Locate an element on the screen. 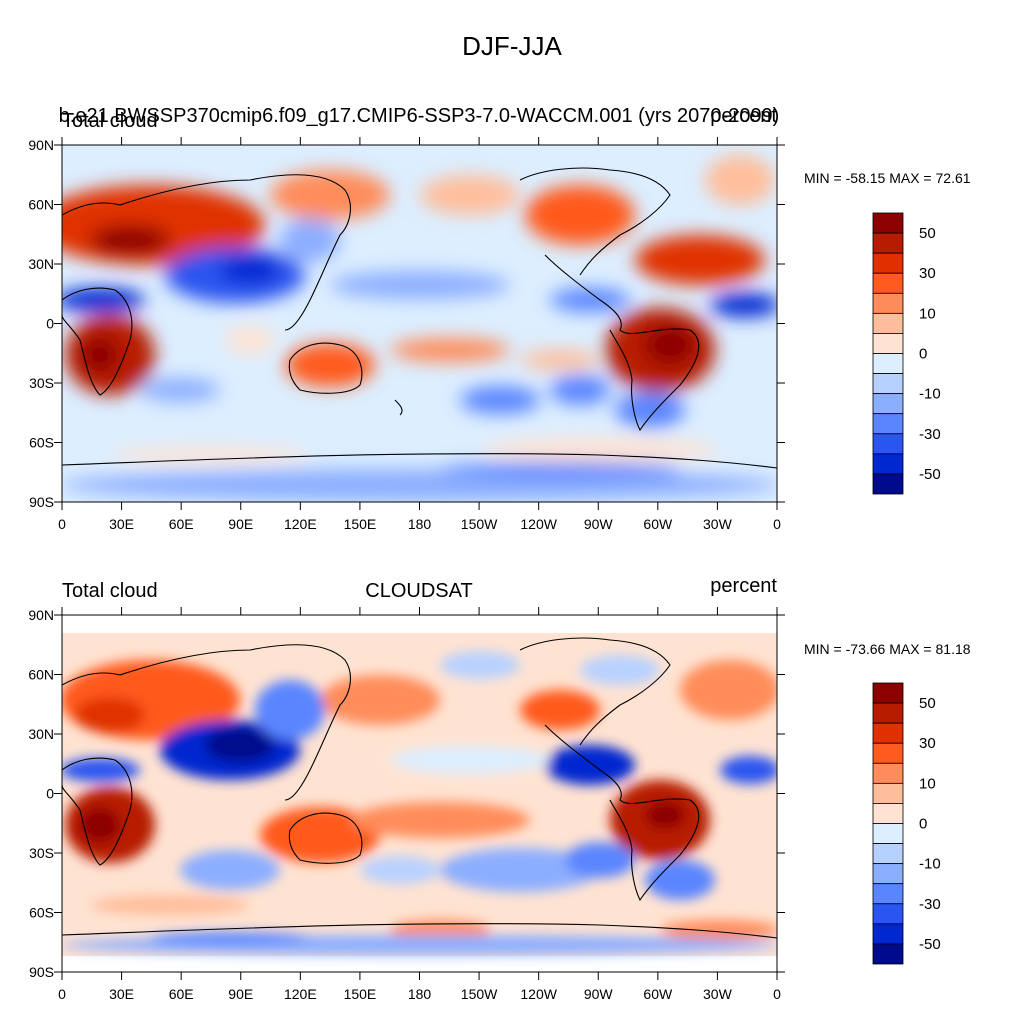 This screenshot has height=1024, width=1024. panel-bottom-lat-tick-label: 90N is located at coordinates (41, 615).